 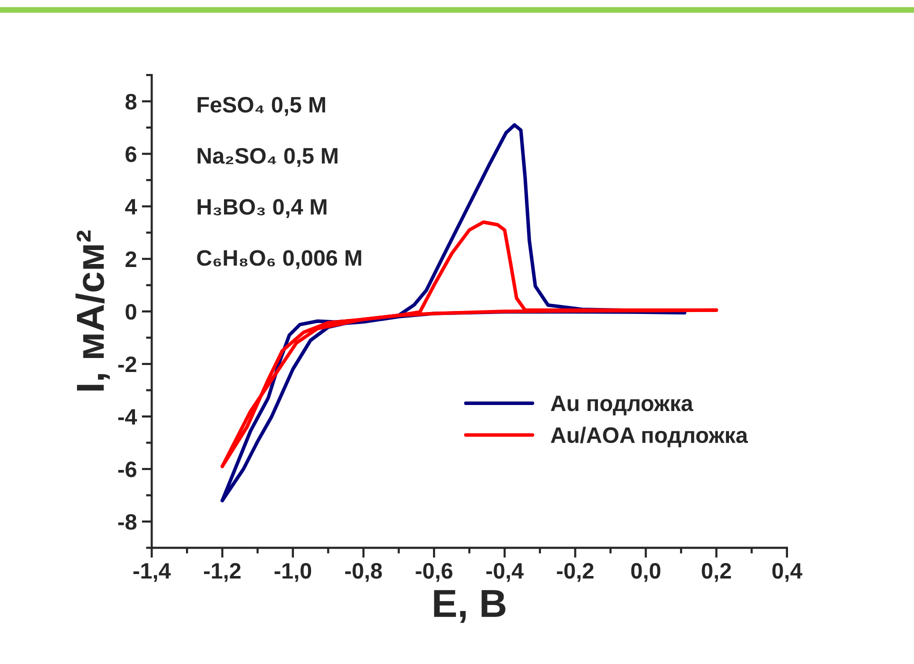 I want to click on legend-label: Au/AOA подложка, so click(x=649, y=437).